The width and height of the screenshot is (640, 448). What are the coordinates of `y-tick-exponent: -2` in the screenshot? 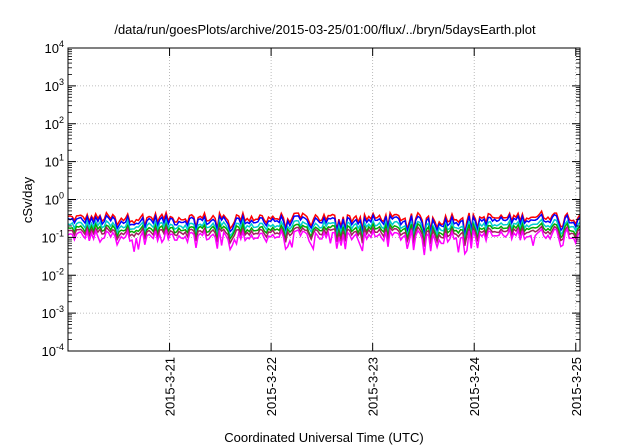 It's located at (60, 271).